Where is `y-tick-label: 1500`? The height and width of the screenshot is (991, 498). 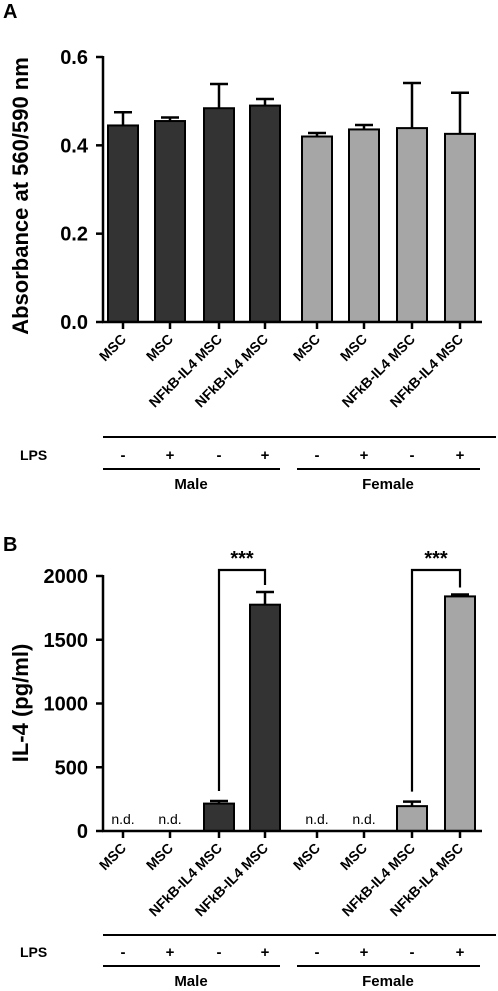 y-tick-label: 1500 is located at coordinates (66, 641).